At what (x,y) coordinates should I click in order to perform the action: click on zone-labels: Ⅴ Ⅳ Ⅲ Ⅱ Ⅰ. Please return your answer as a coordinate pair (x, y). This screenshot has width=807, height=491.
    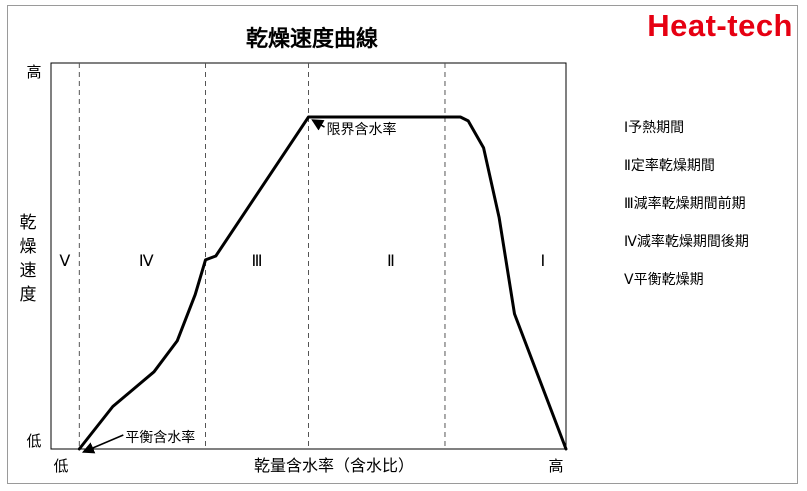
    Looking at the image, I should click on (302, 260).